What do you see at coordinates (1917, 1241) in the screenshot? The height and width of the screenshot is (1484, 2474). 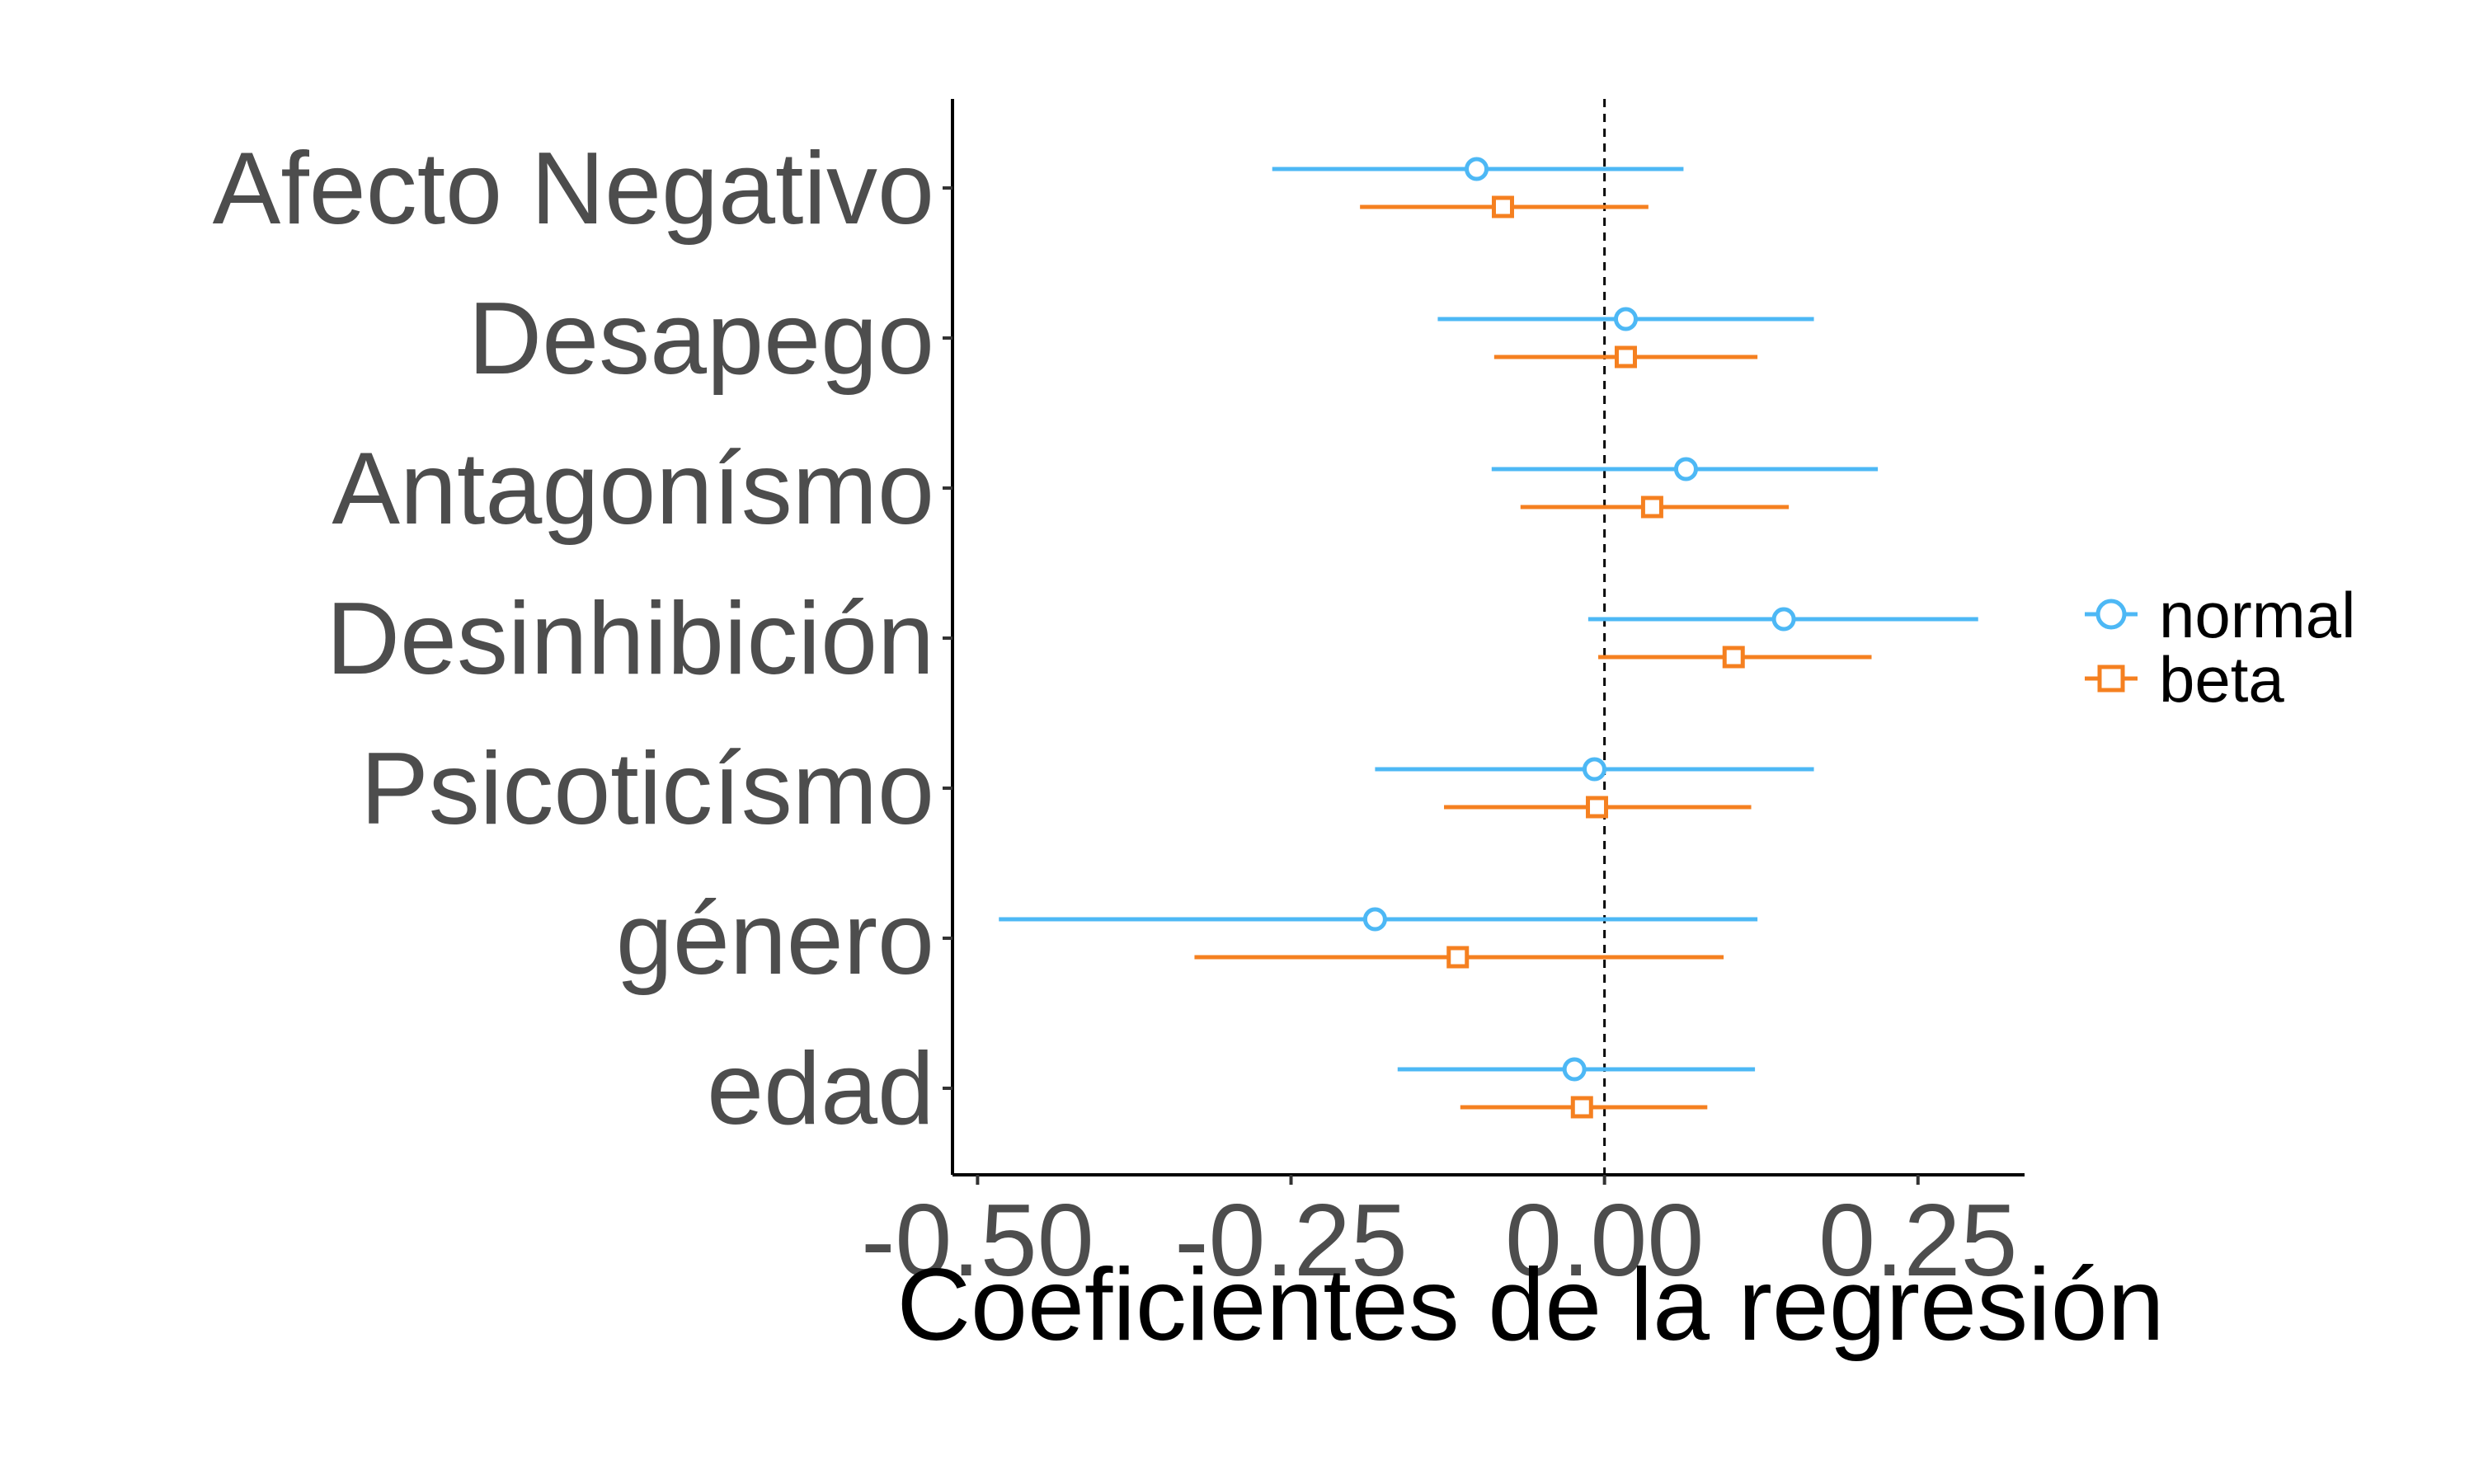 I see `x-tick-label-3: 0.25` at bounding box center [1917, 1241].